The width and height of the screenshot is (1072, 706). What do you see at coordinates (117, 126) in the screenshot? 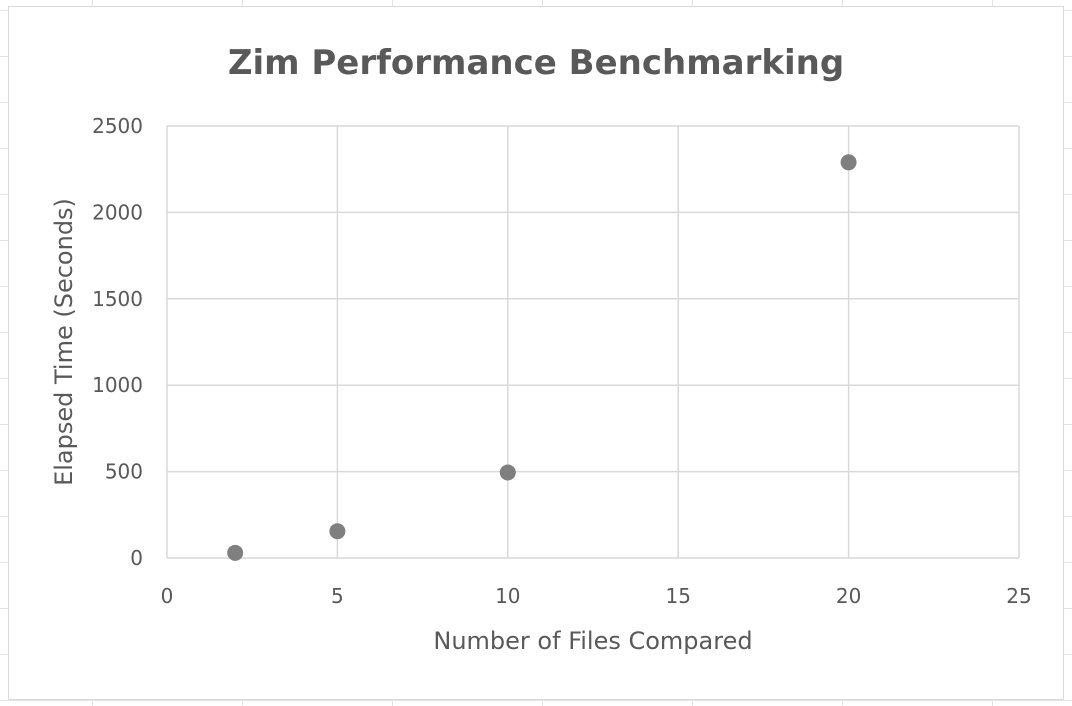
I see `y-tick-label: 2500` at bounding box center [117, 126].